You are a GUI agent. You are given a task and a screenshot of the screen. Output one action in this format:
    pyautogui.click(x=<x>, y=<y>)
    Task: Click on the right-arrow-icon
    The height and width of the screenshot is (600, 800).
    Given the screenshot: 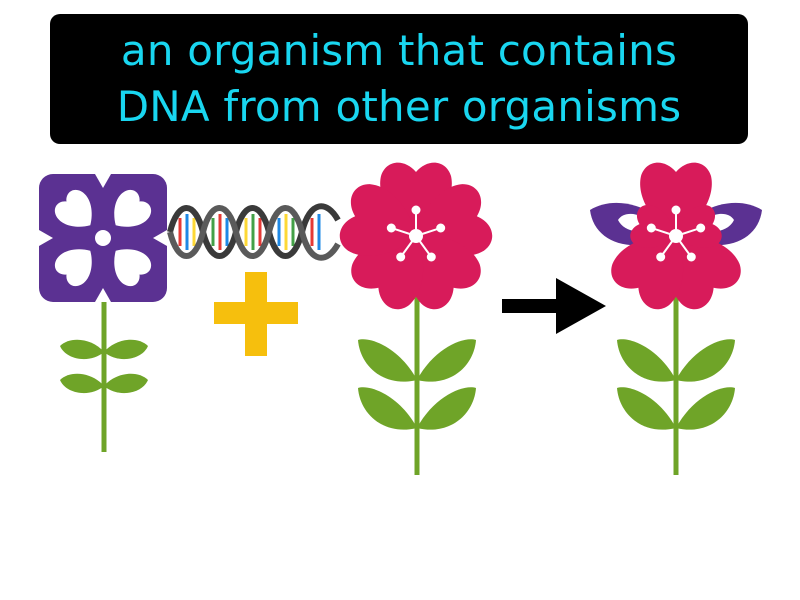 What is the action you would take?
    pyautogui.click(x=554, y=306)
    